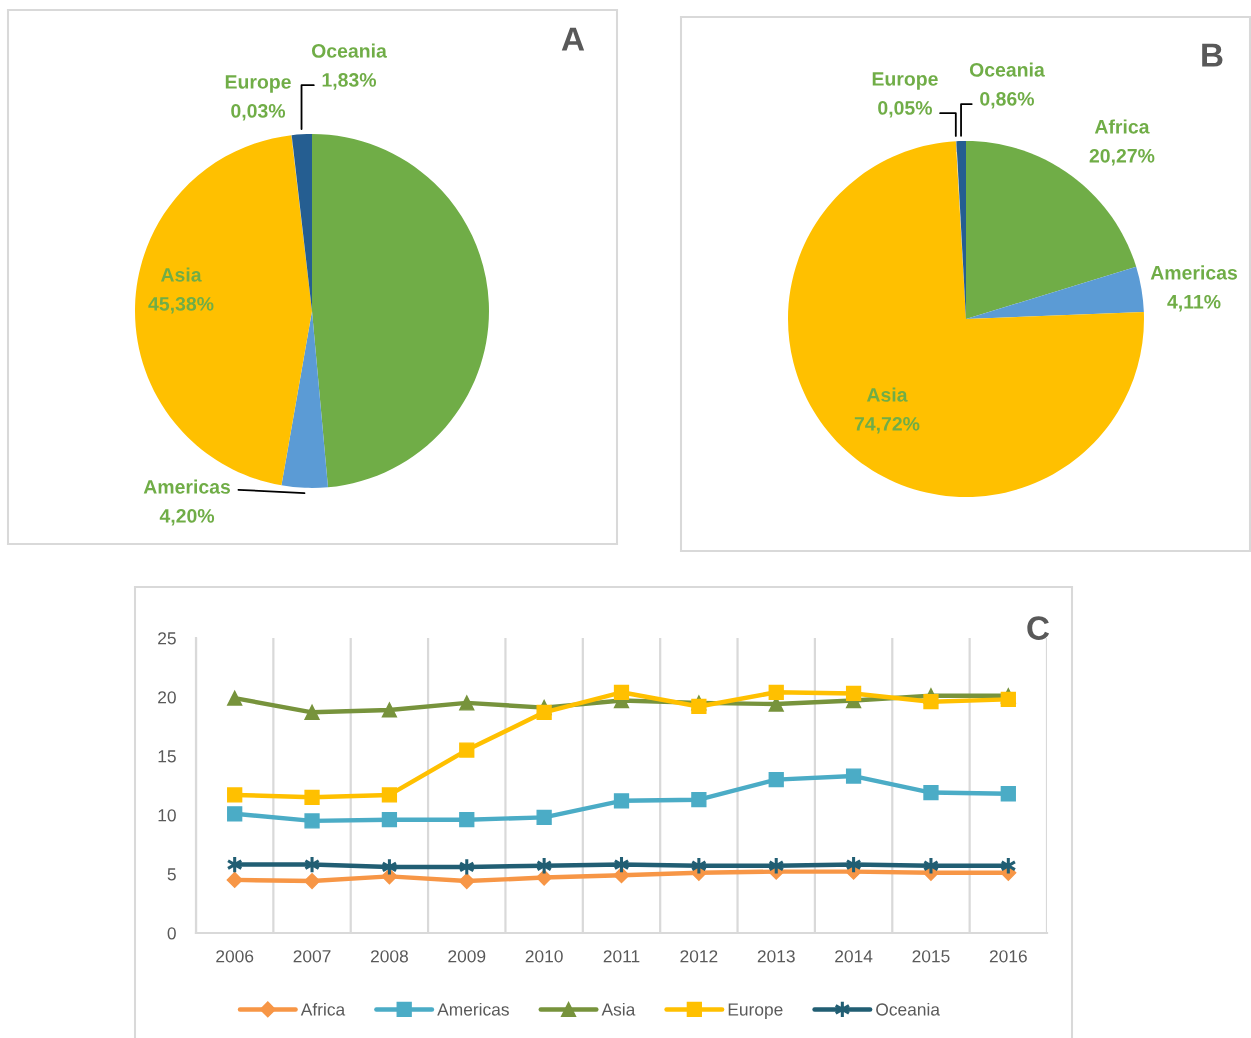 Image resolution: width=1251 pixels, height=1038 pixels. What do you see at coordinates (473, 1009) in the screenshot?
I see `legend-label: Americas` at bounding box center [473, 1009].